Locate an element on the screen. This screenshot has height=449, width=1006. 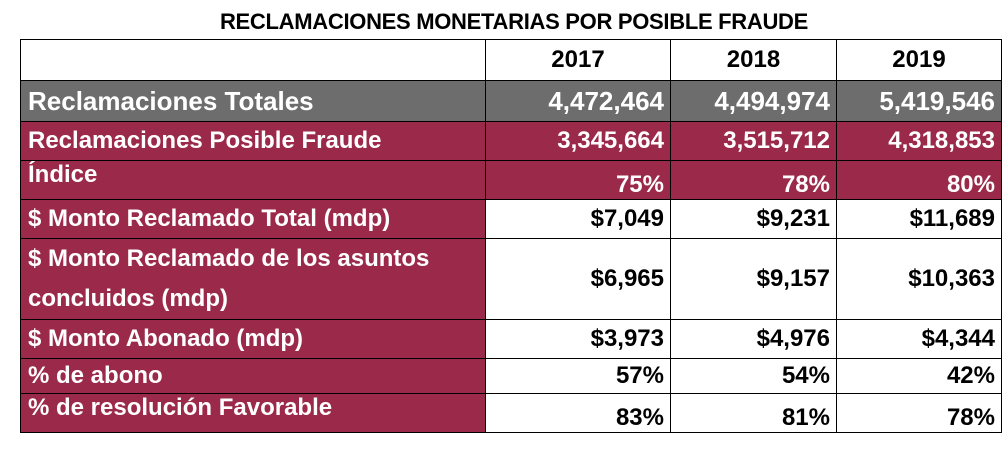
cell-2019: 78% is located at coordinates (919, 413).